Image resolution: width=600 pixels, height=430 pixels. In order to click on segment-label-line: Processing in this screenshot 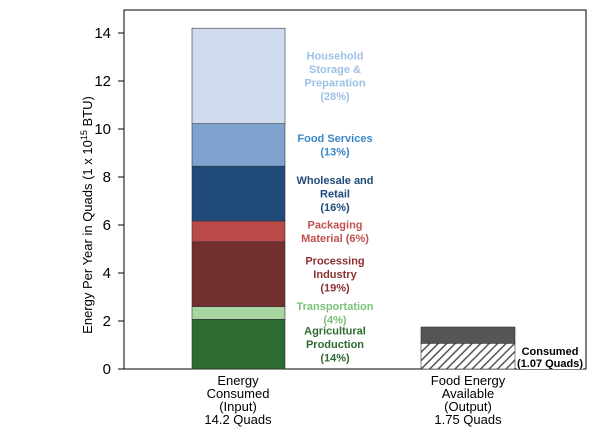, I will do `click(334, 262)`.